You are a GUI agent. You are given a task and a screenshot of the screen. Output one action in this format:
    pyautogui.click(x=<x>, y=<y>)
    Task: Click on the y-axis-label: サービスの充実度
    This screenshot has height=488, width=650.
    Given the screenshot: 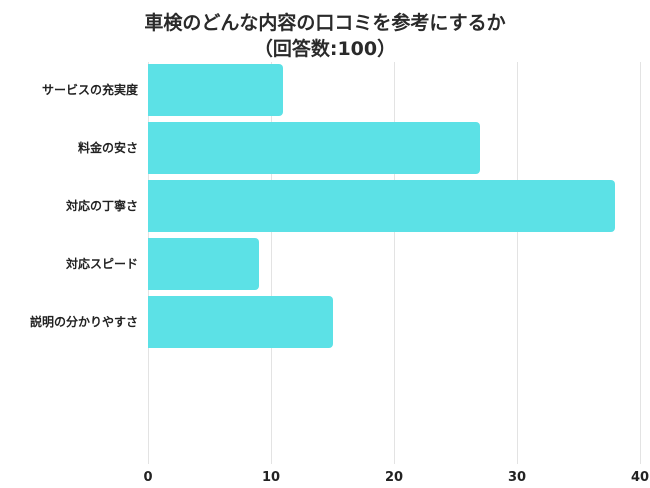 What is the action you would take?
    pyautogui.click(x=89, y=90)
    